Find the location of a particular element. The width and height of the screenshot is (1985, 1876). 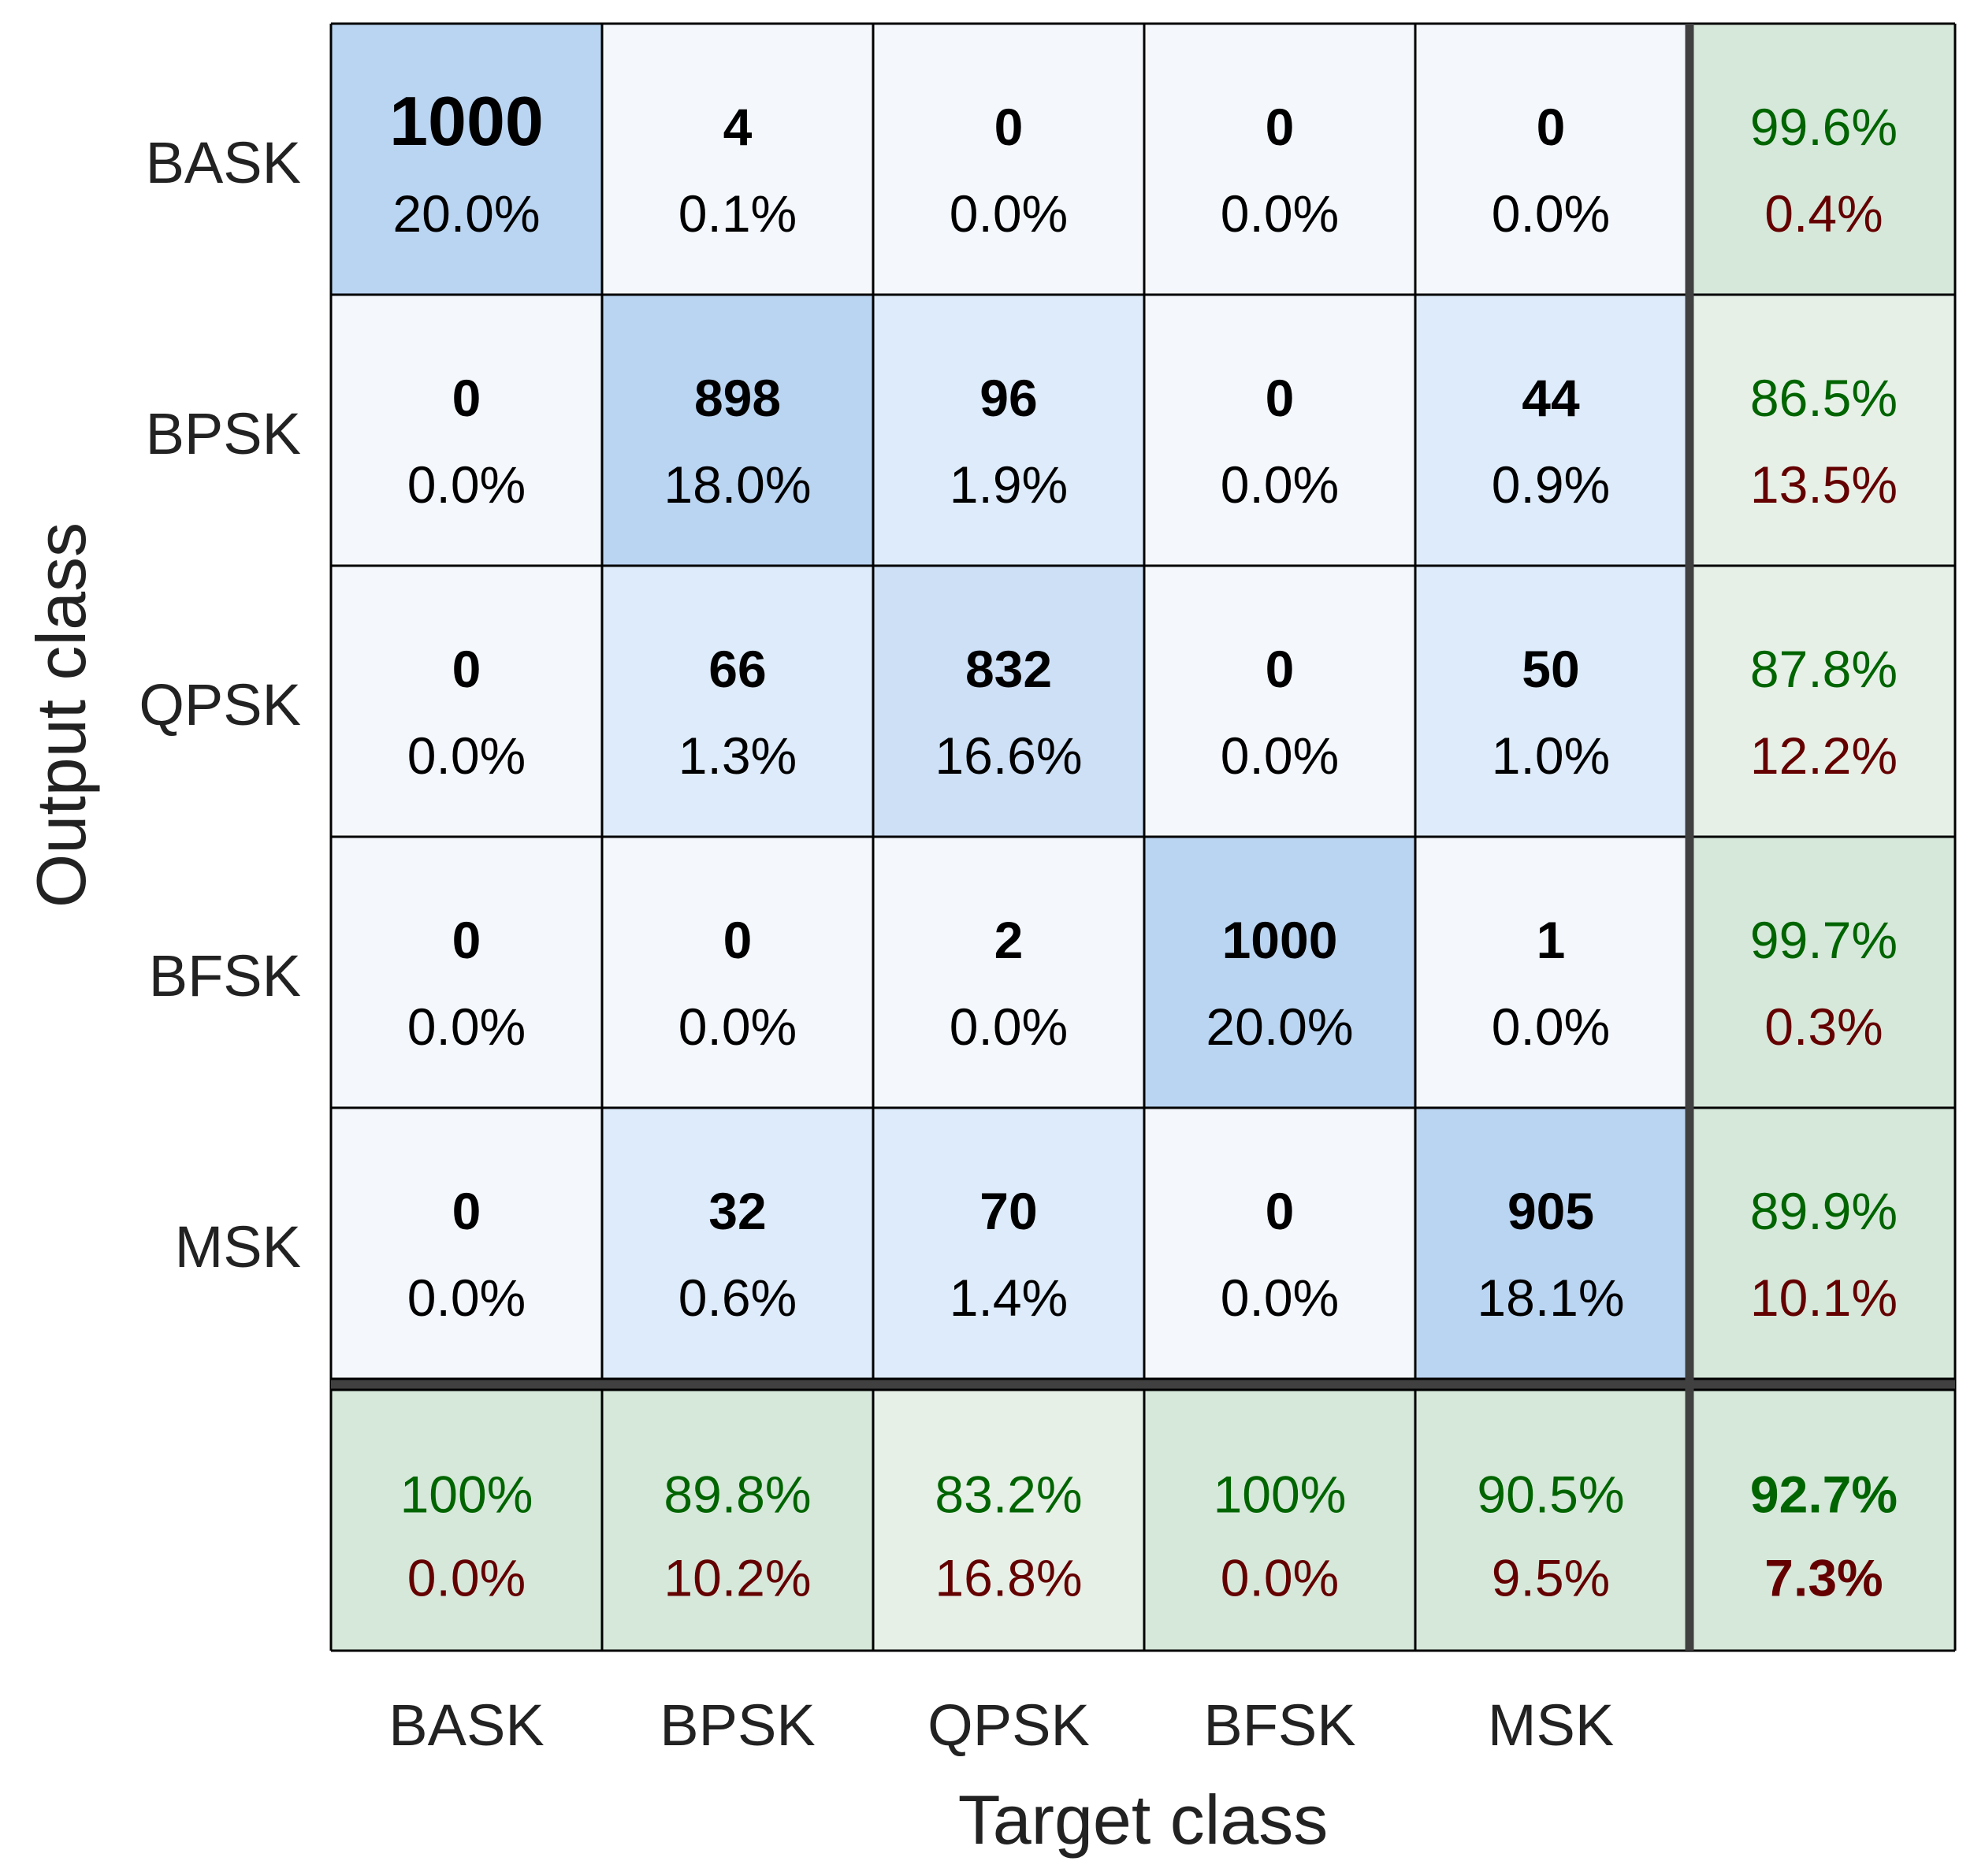

row-correct-label: 99.7% is located at coordinates (1824, 940).